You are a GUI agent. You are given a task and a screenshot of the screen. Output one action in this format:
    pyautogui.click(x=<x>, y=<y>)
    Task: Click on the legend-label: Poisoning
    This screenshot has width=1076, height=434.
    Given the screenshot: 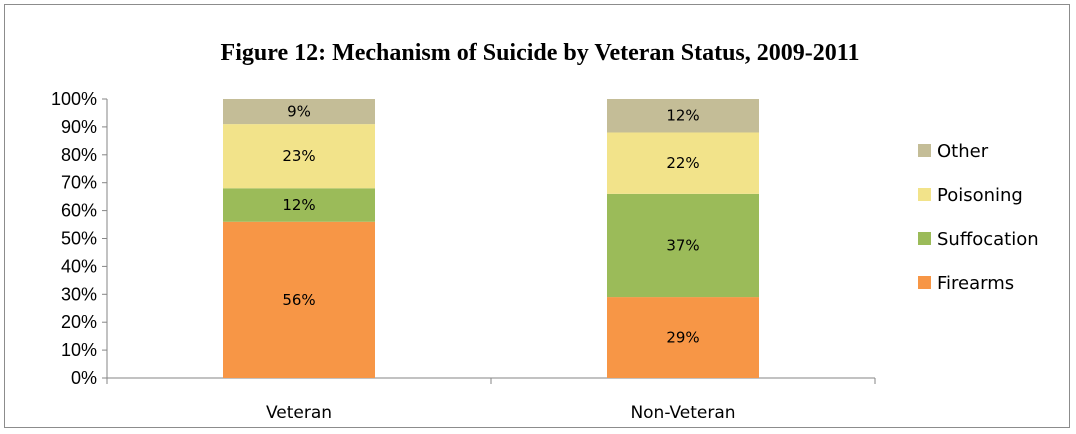 What is the action you would take?
    pyautogui.click(x=980, y=195)
    